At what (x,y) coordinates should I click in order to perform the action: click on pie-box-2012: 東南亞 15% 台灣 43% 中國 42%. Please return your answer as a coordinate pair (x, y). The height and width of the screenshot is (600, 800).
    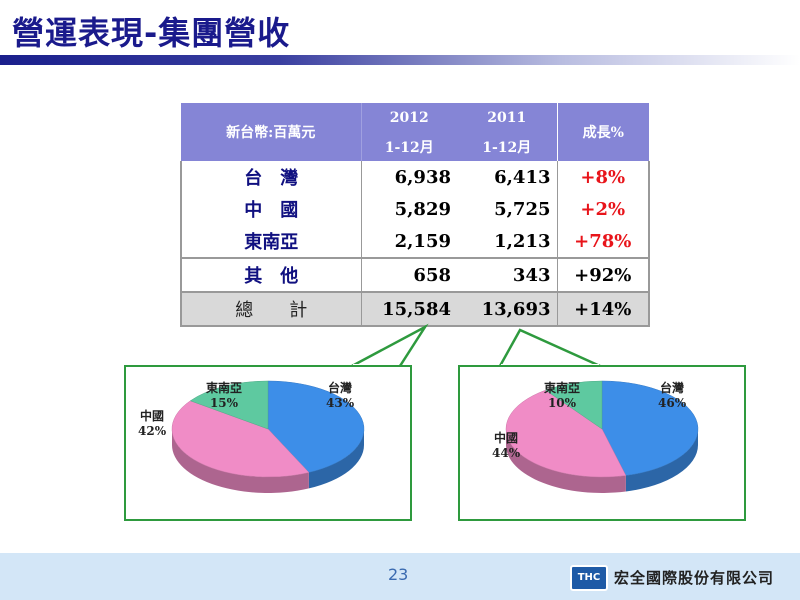
    Looking at the image, I should click on (268, 443).